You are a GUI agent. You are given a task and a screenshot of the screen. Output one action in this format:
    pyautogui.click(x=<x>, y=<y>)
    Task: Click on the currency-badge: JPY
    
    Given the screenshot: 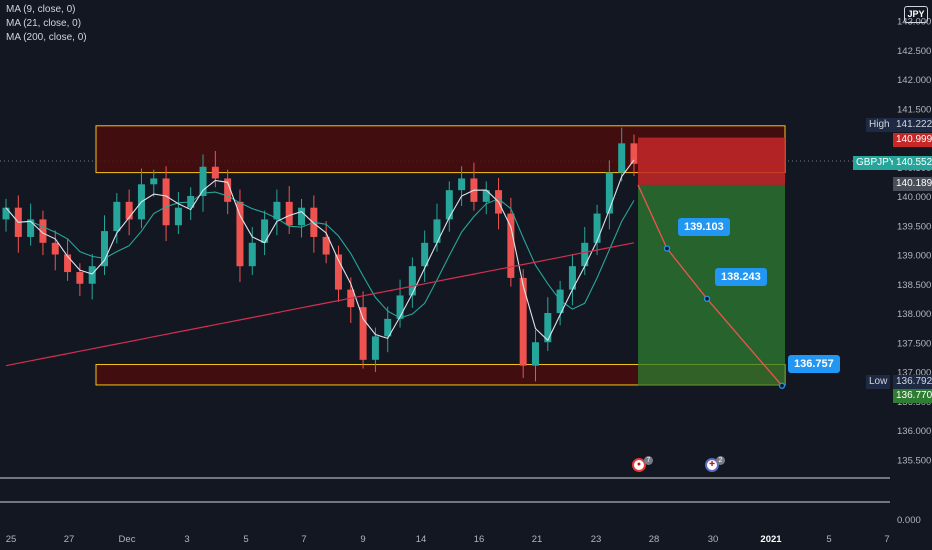 What is the action you would take?
    pyautogui.click(x=916, y=14)
    